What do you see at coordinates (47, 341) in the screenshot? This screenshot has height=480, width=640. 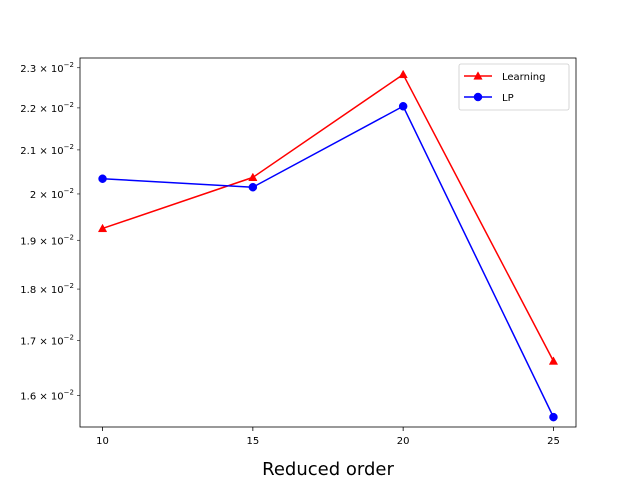 I see `y-tick-label: 1.7 × 10⁻²` at bounding box center [47, 341].